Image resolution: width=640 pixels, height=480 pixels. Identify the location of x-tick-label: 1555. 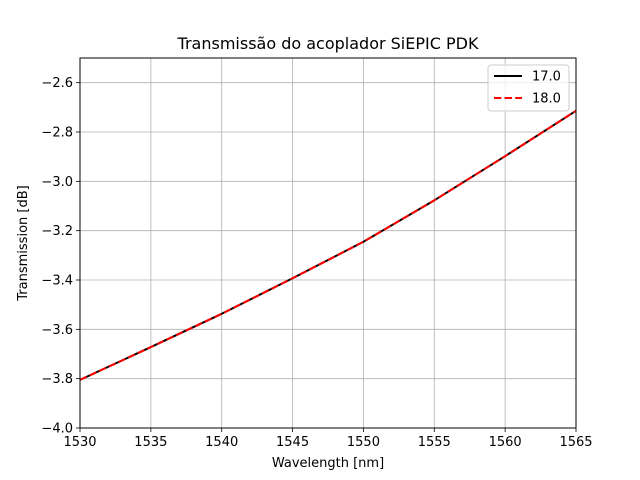
(434, 442).